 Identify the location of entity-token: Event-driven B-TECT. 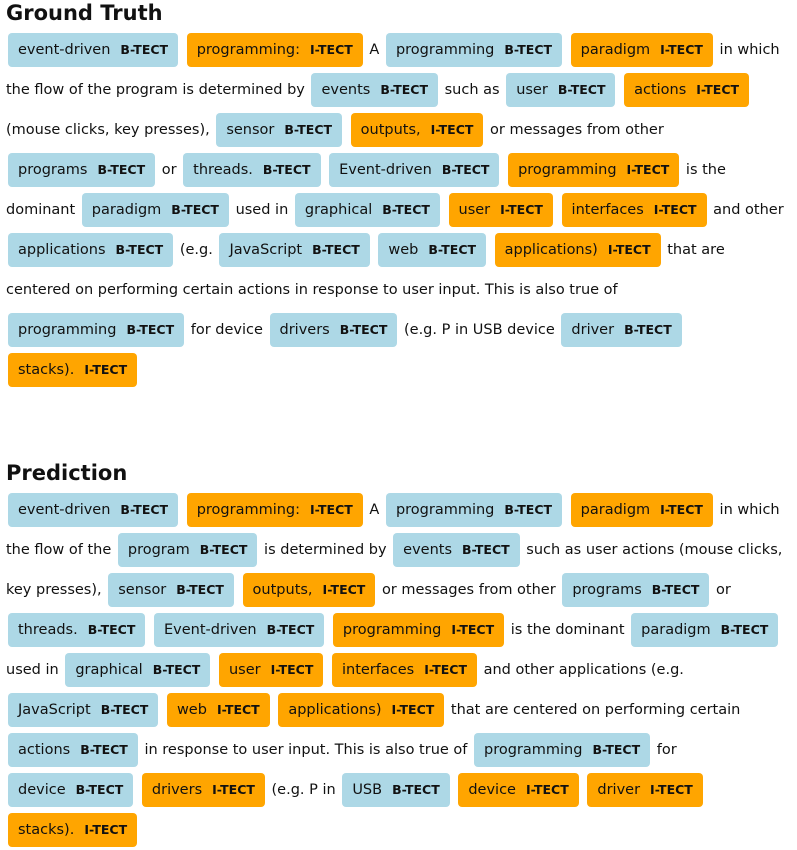
(414, 170).